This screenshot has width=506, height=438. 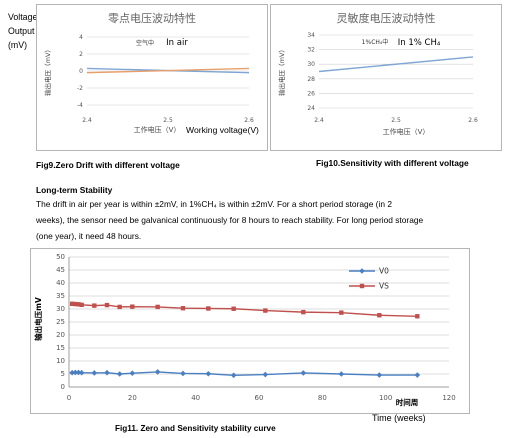 What do you see at coordinates (132, 398) in the screenshot?
I see `x-tick-label: 20` at bounding box center [132, 398].